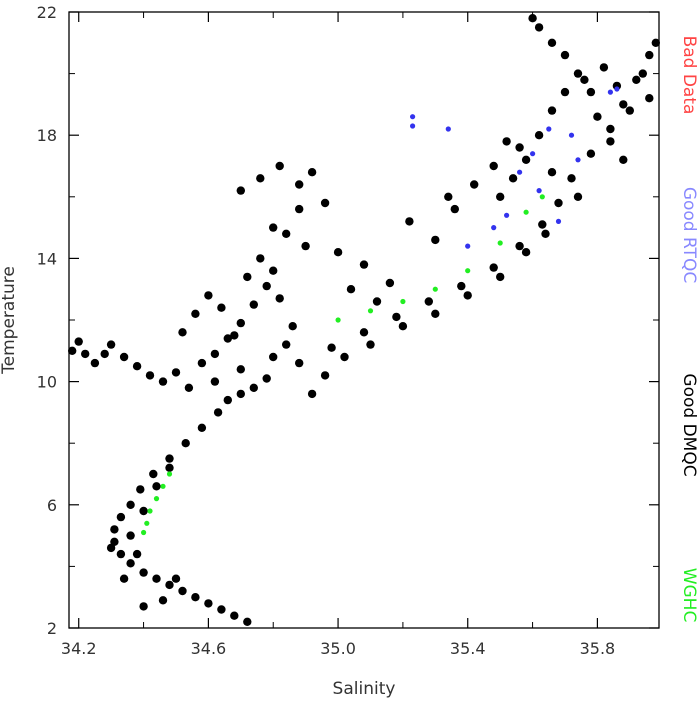 This screenshot has width=700, height=704. What do you see at coordinates (689, 424) in the screenshot?
I see `legend-item-good-dmqc: Good DMQC` at bounding box center [689, 424].